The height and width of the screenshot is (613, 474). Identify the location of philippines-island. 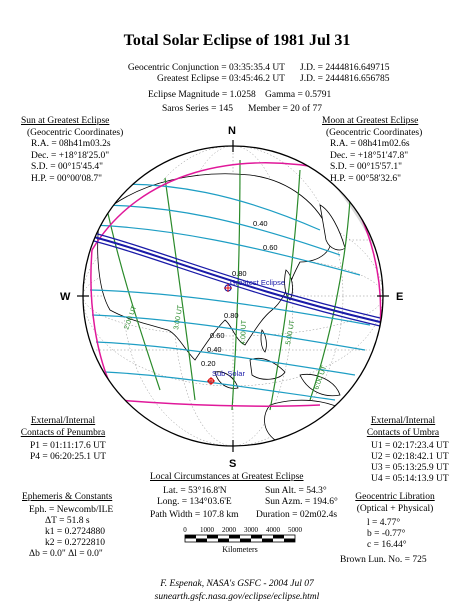
(263, 341).